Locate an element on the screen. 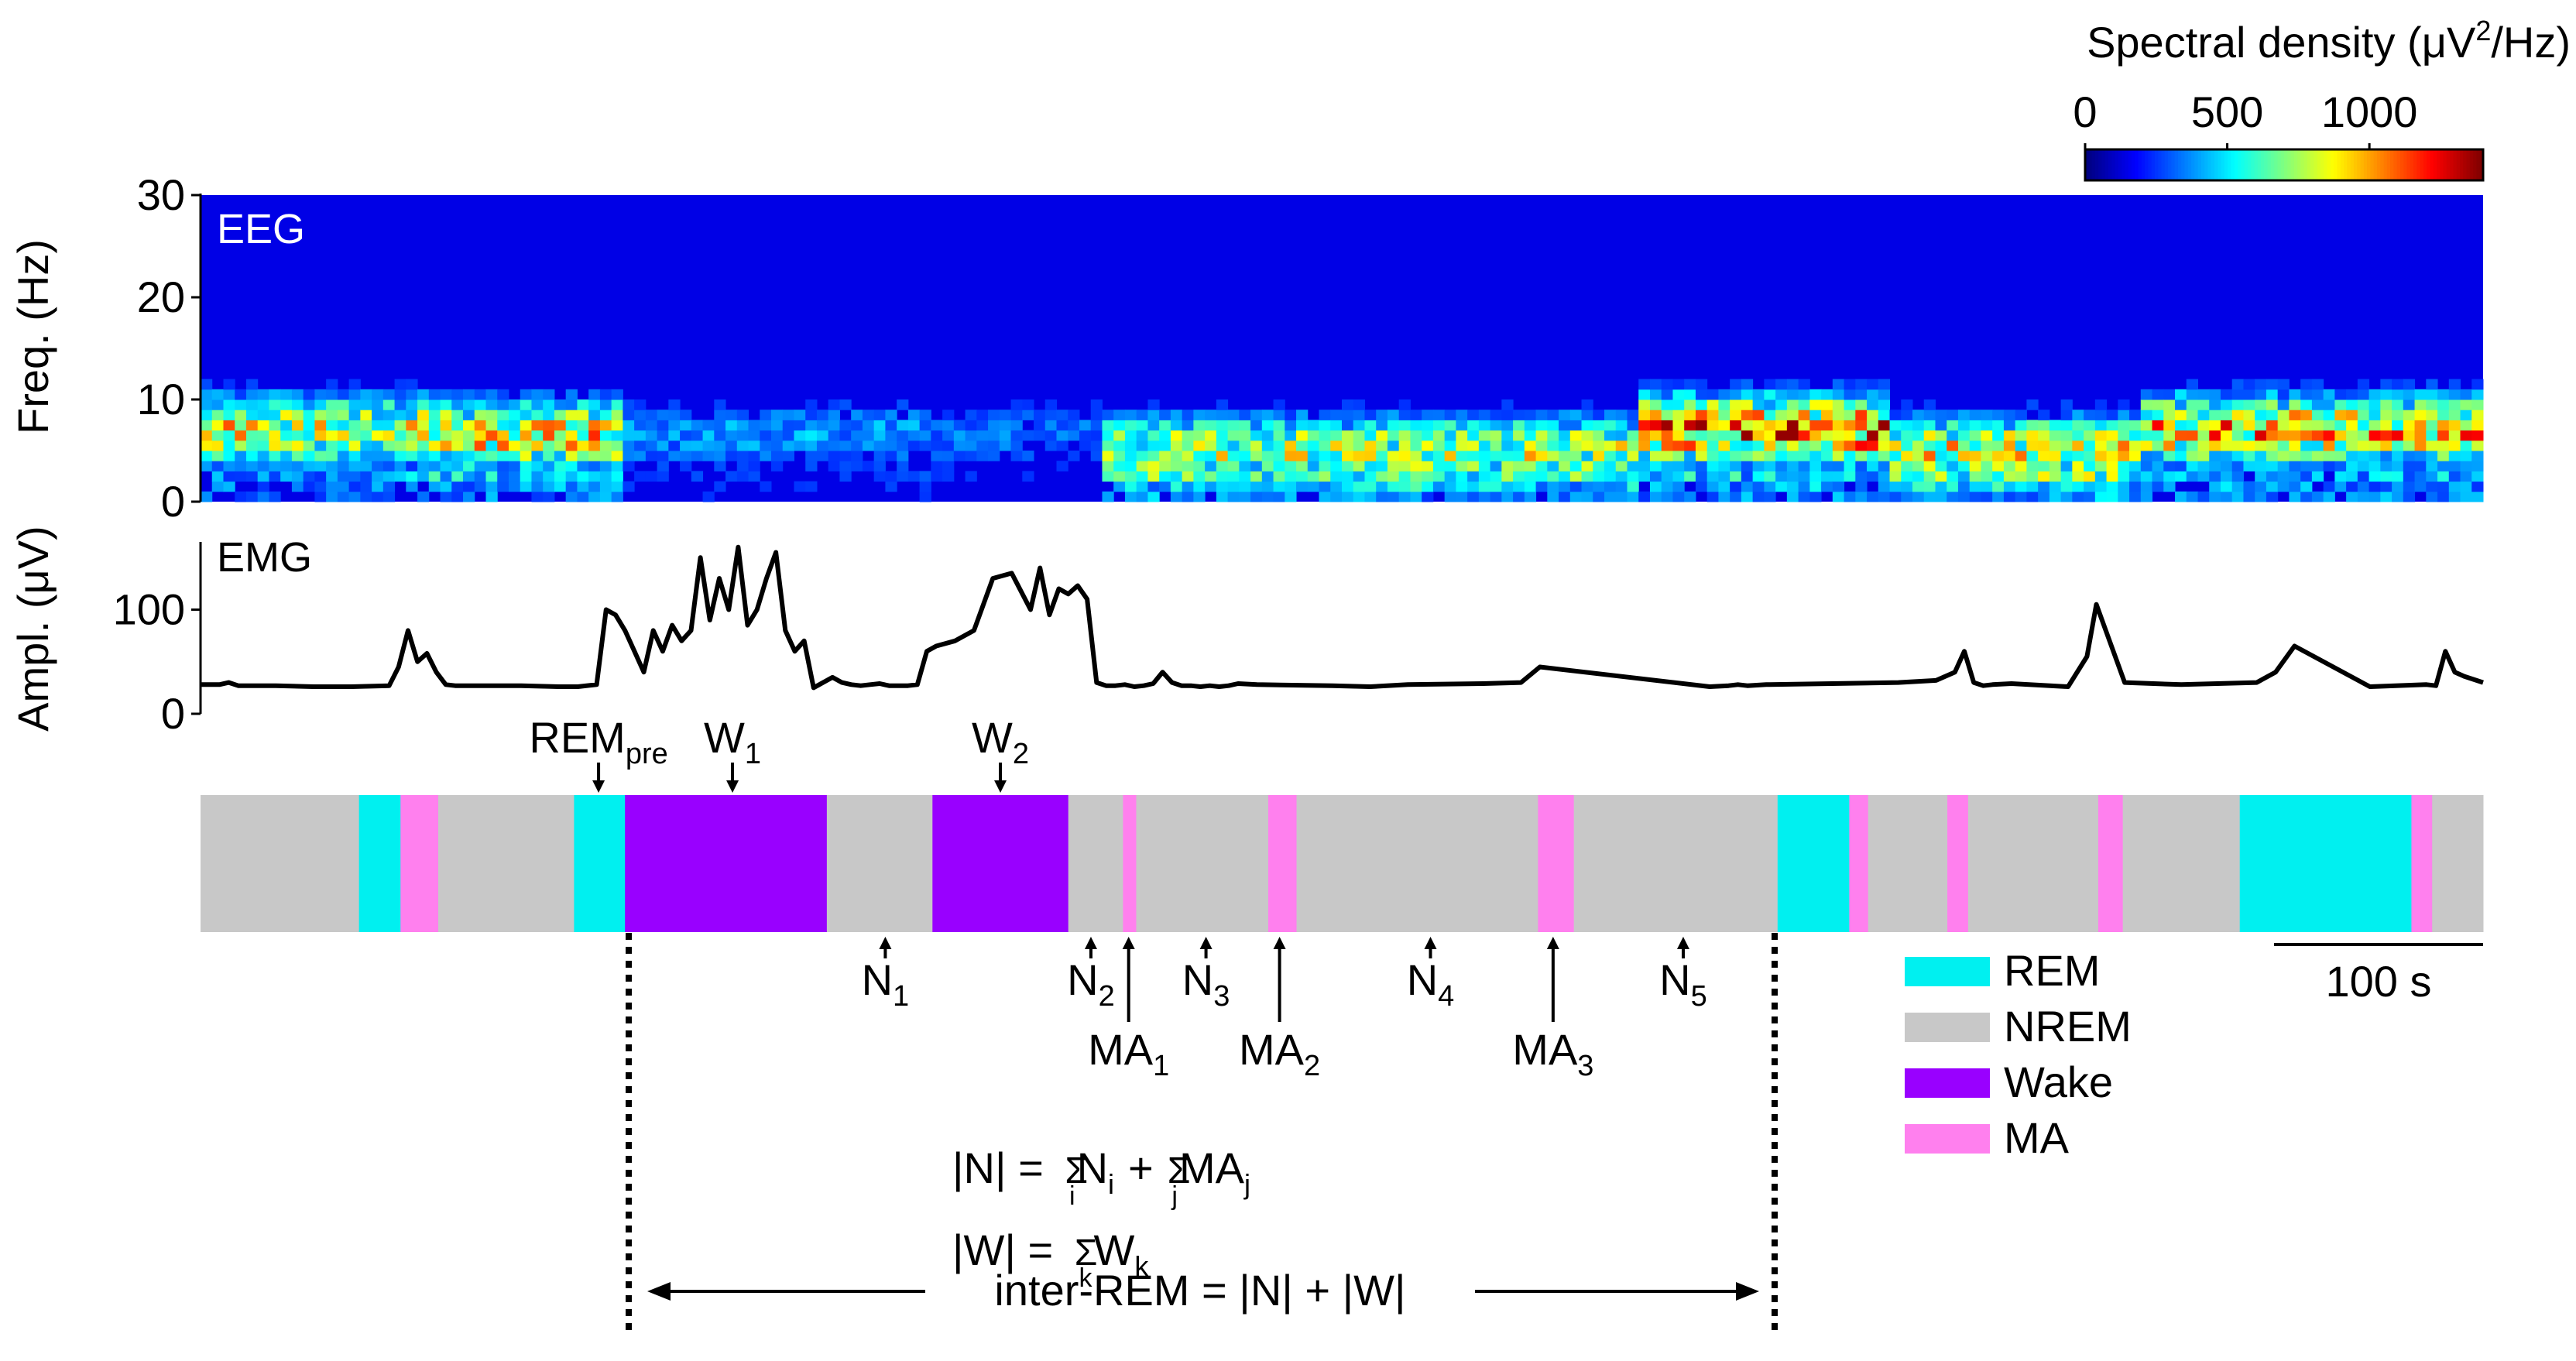  hypnogram-segment-rem is located at coordinates (2325, 863).